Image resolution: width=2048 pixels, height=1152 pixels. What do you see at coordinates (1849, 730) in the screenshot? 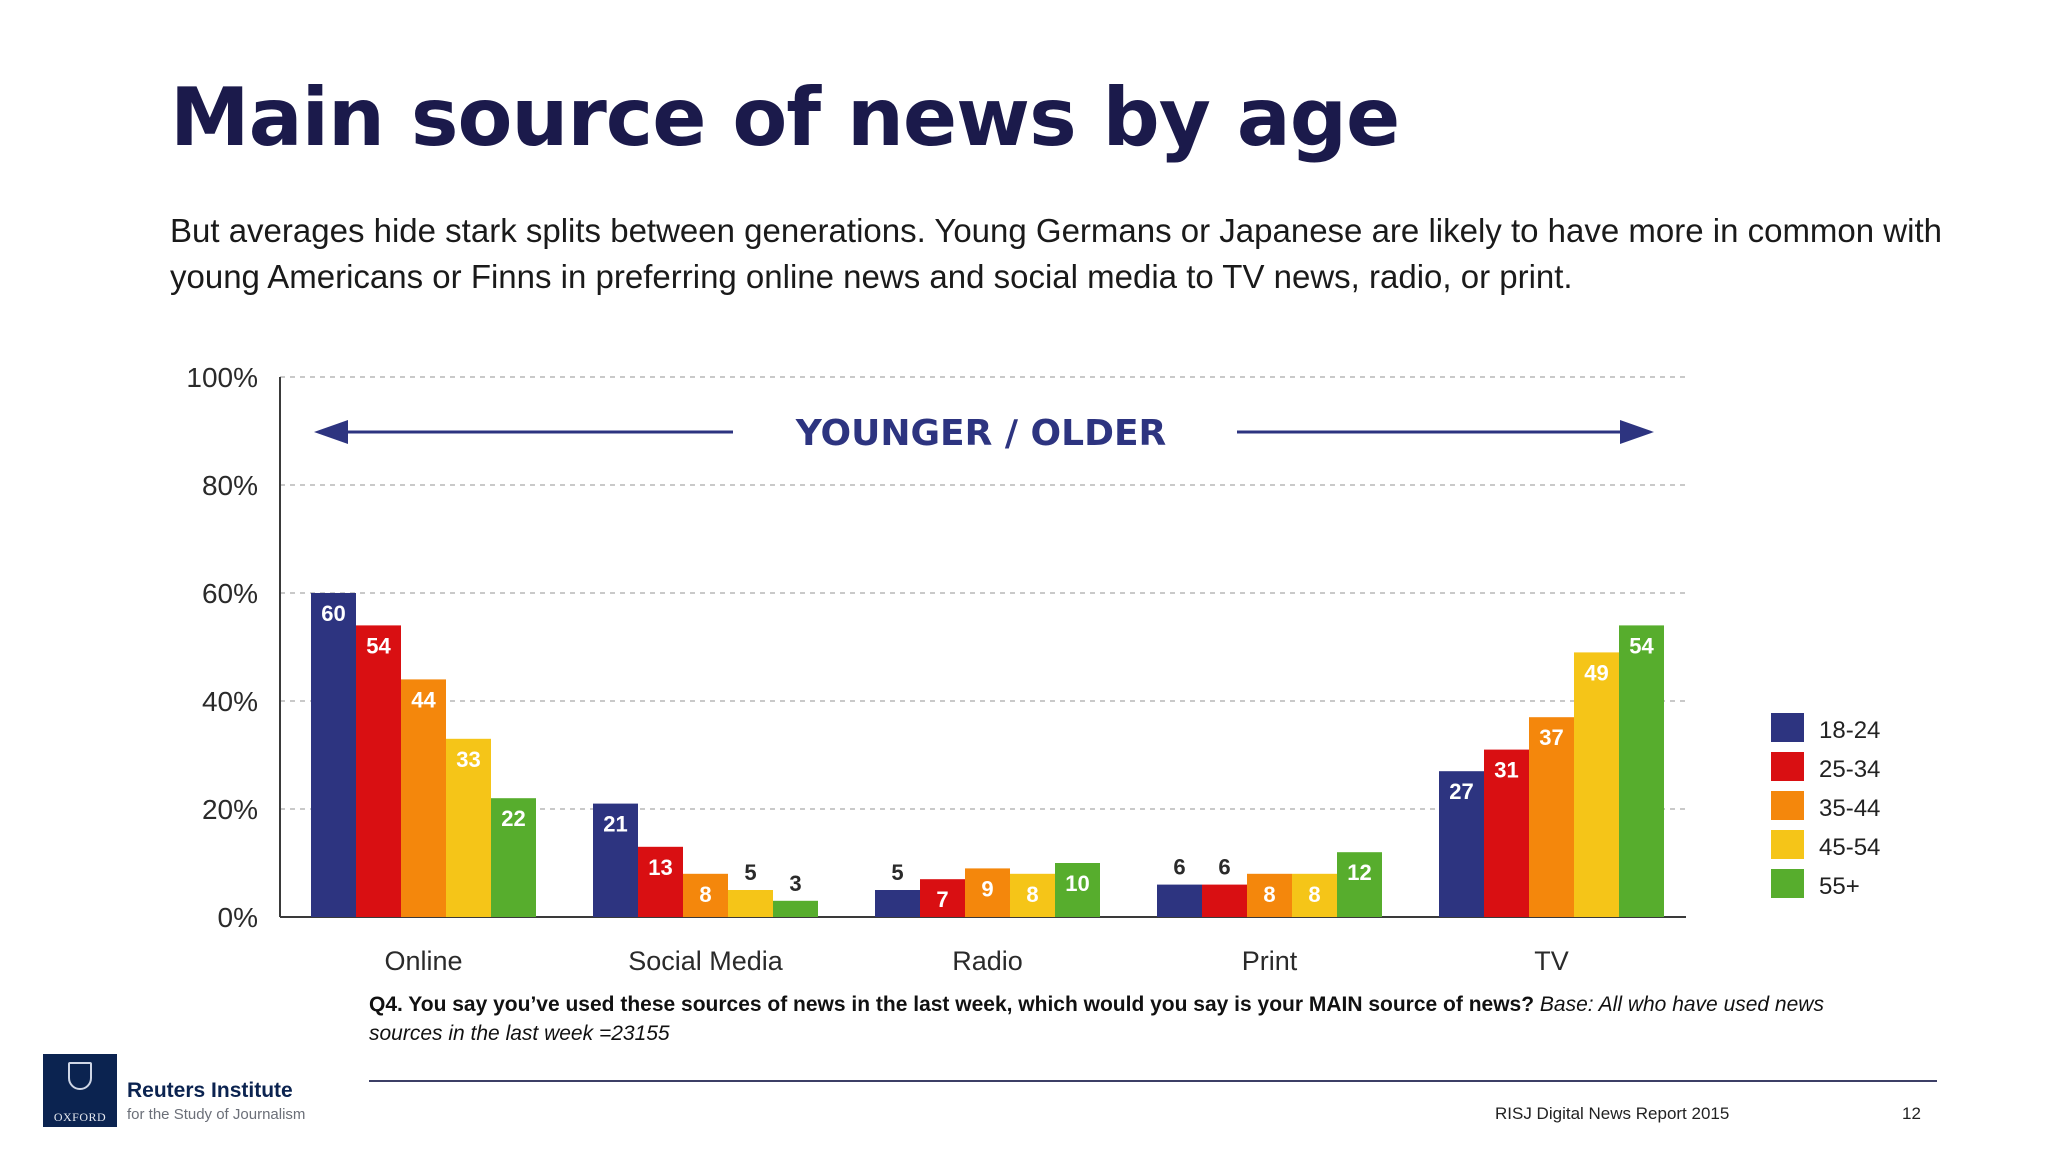
I see `legend-label: 18-24` at bounding box center [1849, 730].